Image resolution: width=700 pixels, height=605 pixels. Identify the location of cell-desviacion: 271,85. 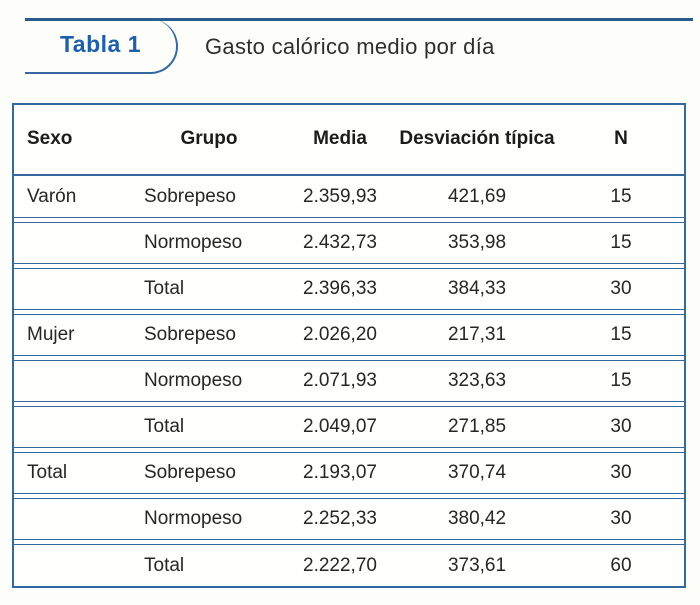
(477, 426).